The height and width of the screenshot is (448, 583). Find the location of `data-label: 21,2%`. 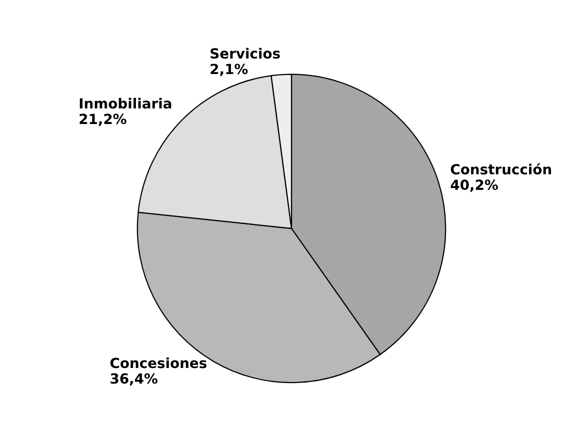

data-label: 21,2% is located at coordinates (103, 120).